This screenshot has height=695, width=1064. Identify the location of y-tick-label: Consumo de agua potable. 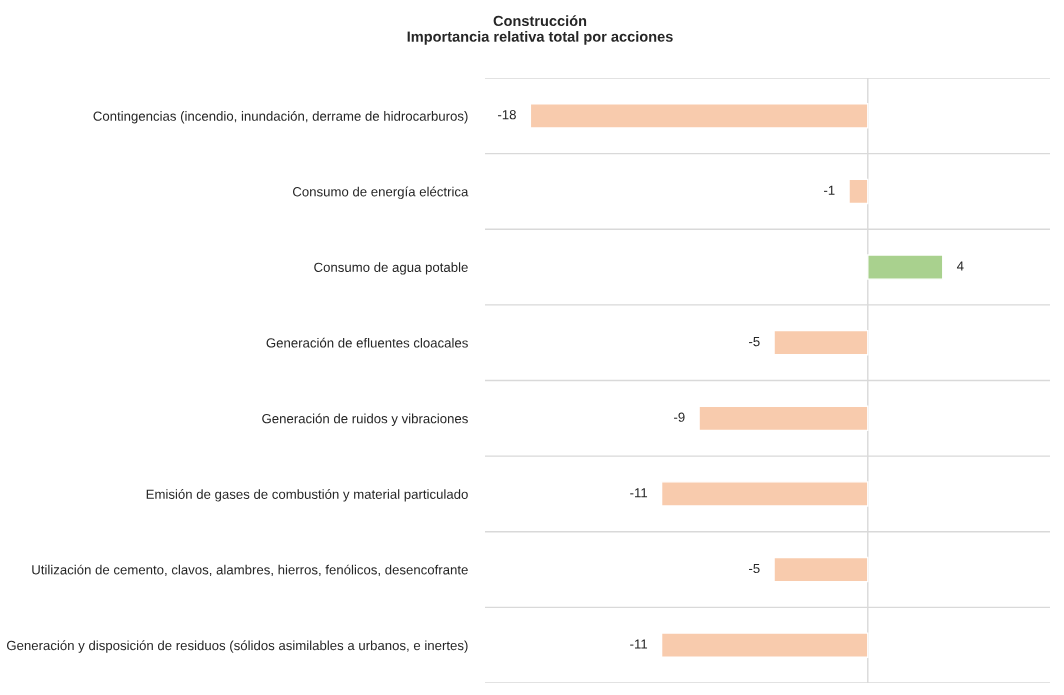
(391, 268).